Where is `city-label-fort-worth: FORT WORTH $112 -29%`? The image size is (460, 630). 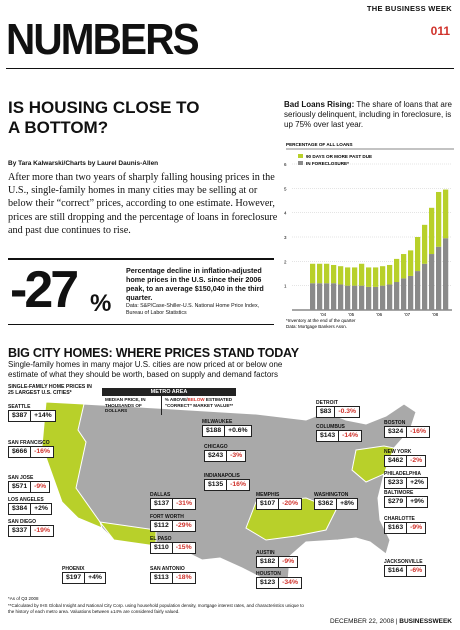 city-label-fort-worth: FORT WORTH $112 -29% is located at coordinates (173, 523).